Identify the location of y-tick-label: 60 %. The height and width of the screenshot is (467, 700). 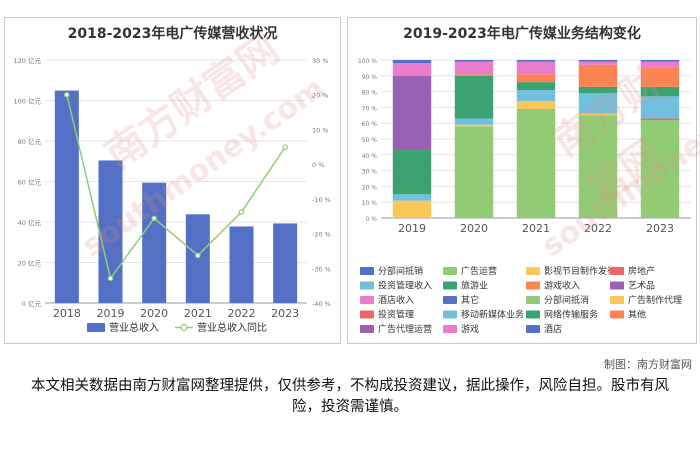
(370, 124).